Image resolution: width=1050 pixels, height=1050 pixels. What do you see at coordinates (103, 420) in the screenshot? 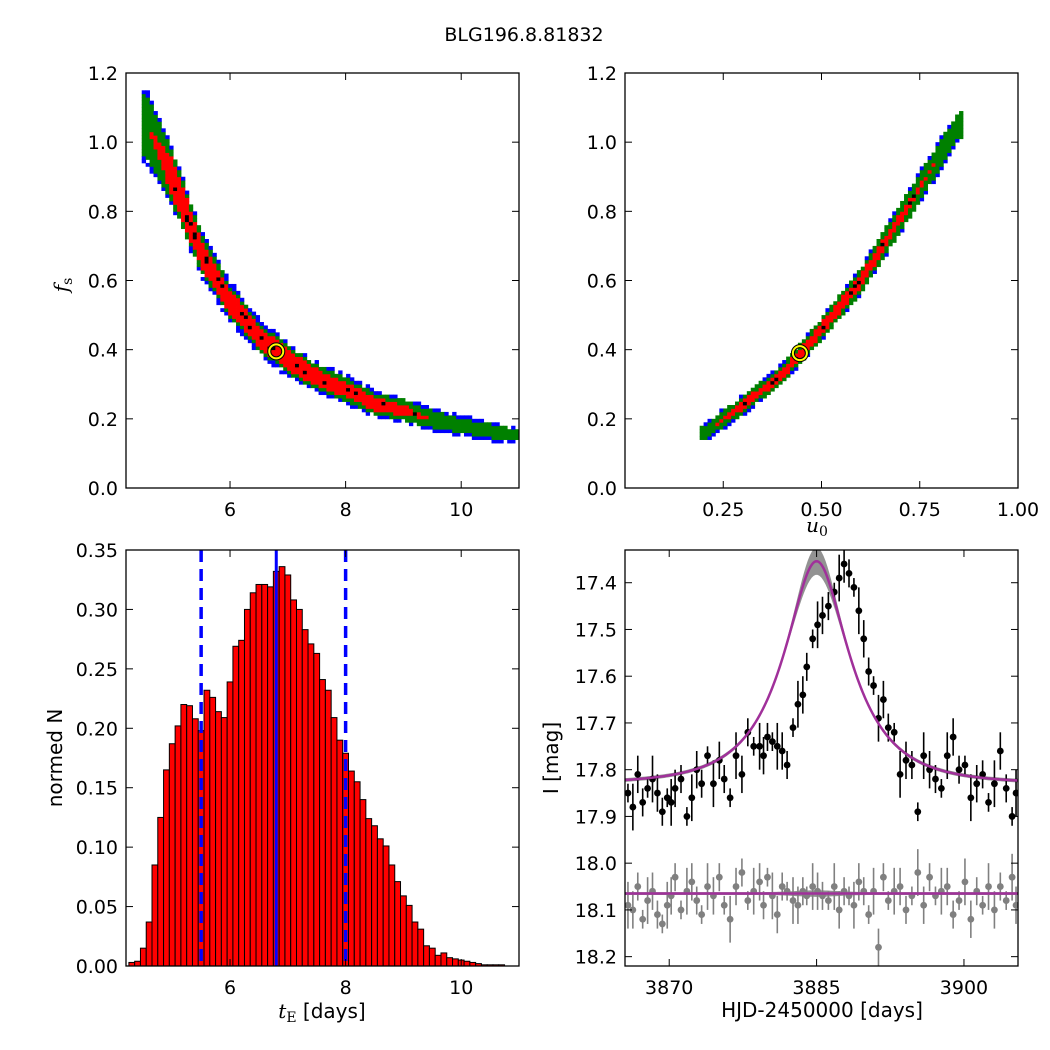
I see `y-tick-label: 0.2` at bounding box center [103, 420].